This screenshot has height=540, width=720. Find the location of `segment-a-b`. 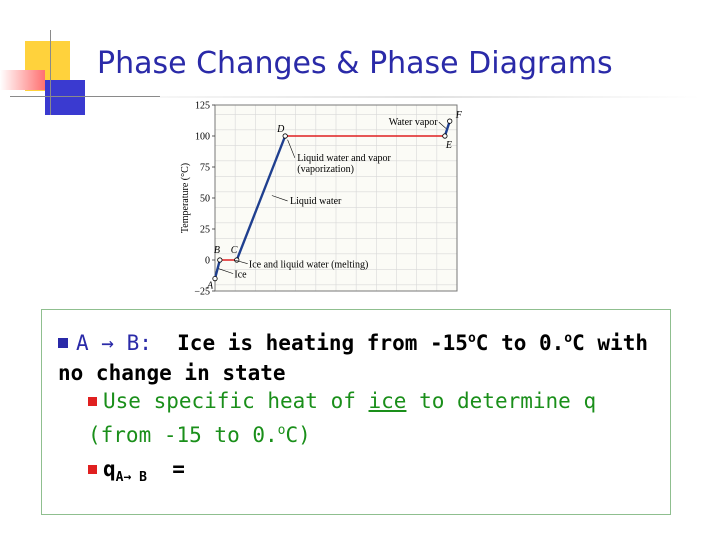

segment-a-b is located at coordinates (217, 269).